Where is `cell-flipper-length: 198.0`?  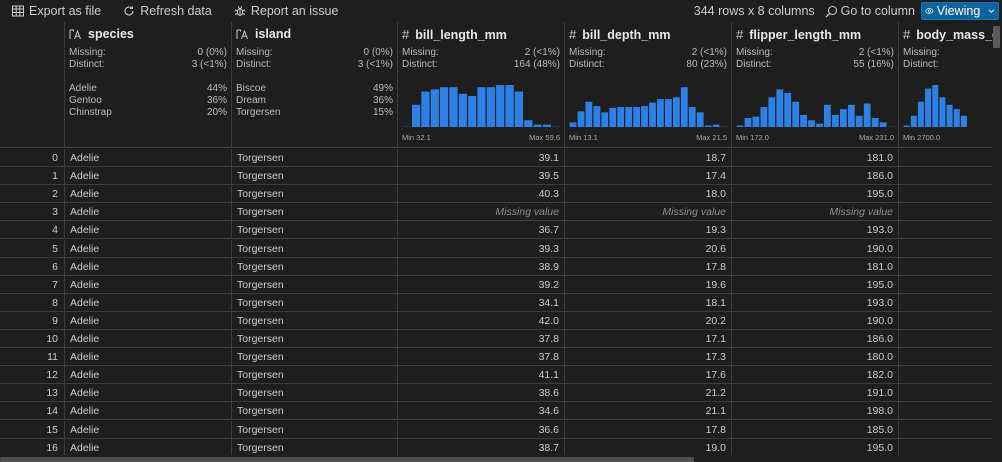
cell-flipper-length: 198.0 is located at coordinates (814, 411).